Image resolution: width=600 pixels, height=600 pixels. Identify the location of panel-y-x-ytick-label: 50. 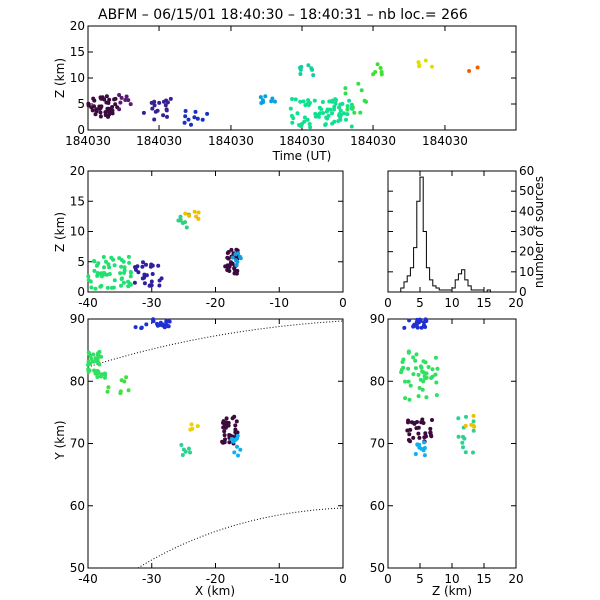
(77, 568).